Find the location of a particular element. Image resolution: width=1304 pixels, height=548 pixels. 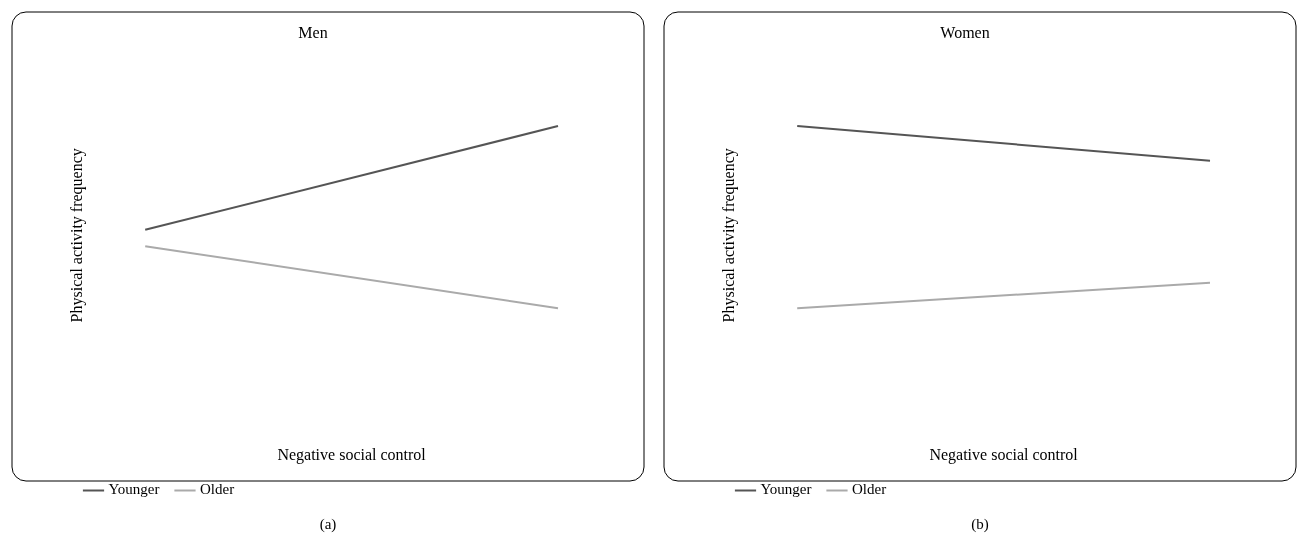

text: (a) is located at coordinates (328, 524).